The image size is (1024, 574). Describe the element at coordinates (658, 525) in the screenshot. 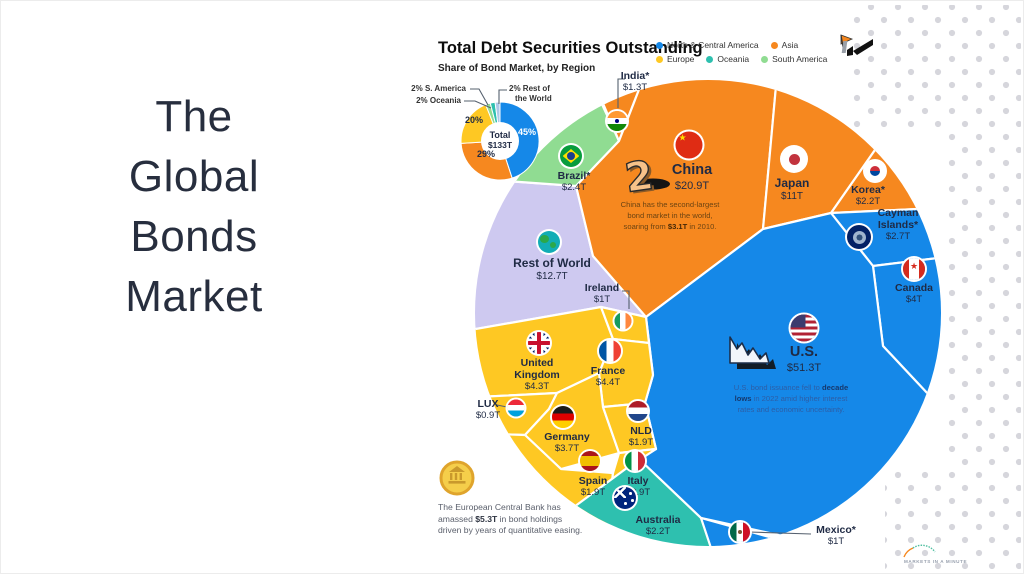

I see `label-australia: Australia $2.2T` at that location.